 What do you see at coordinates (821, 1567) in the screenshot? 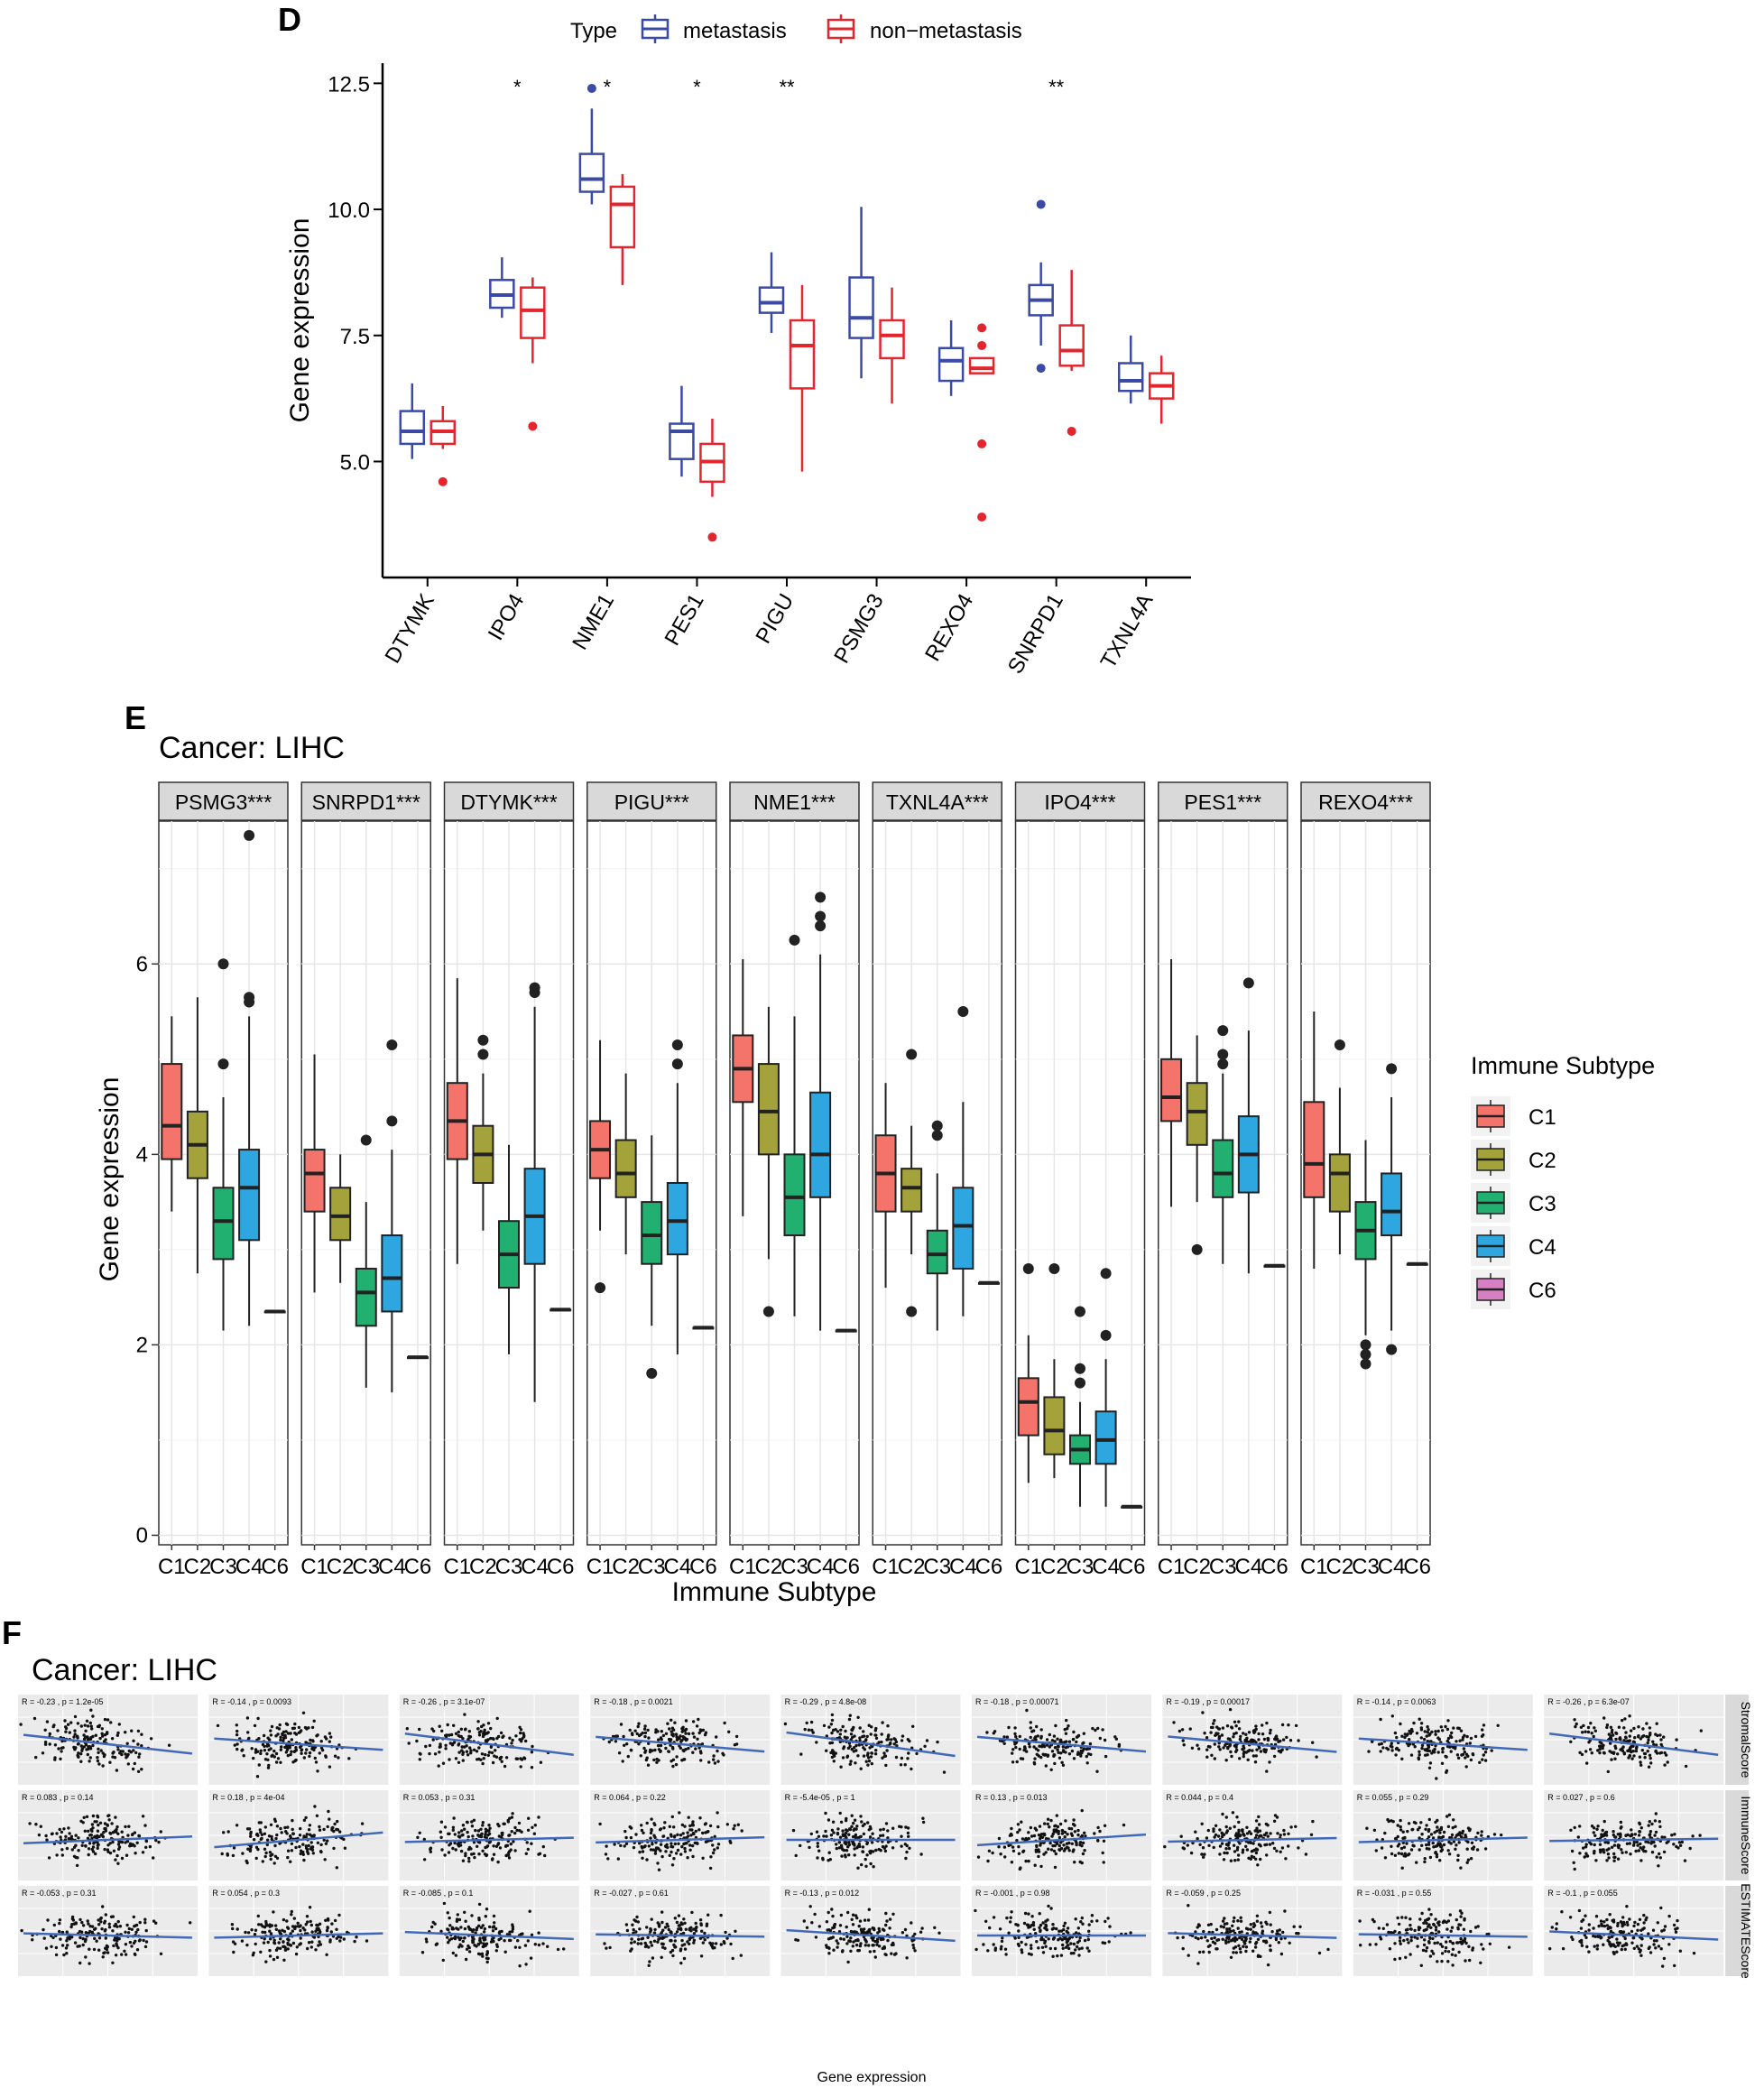
I see `facet-x-tick-label-c4: C4` at bounding box center [821, 1567].